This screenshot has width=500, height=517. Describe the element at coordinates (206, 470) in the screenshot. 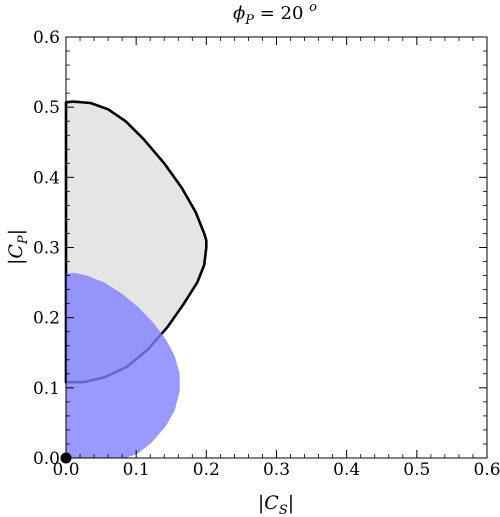

I see `x-tick-label: 0.2` at that location.